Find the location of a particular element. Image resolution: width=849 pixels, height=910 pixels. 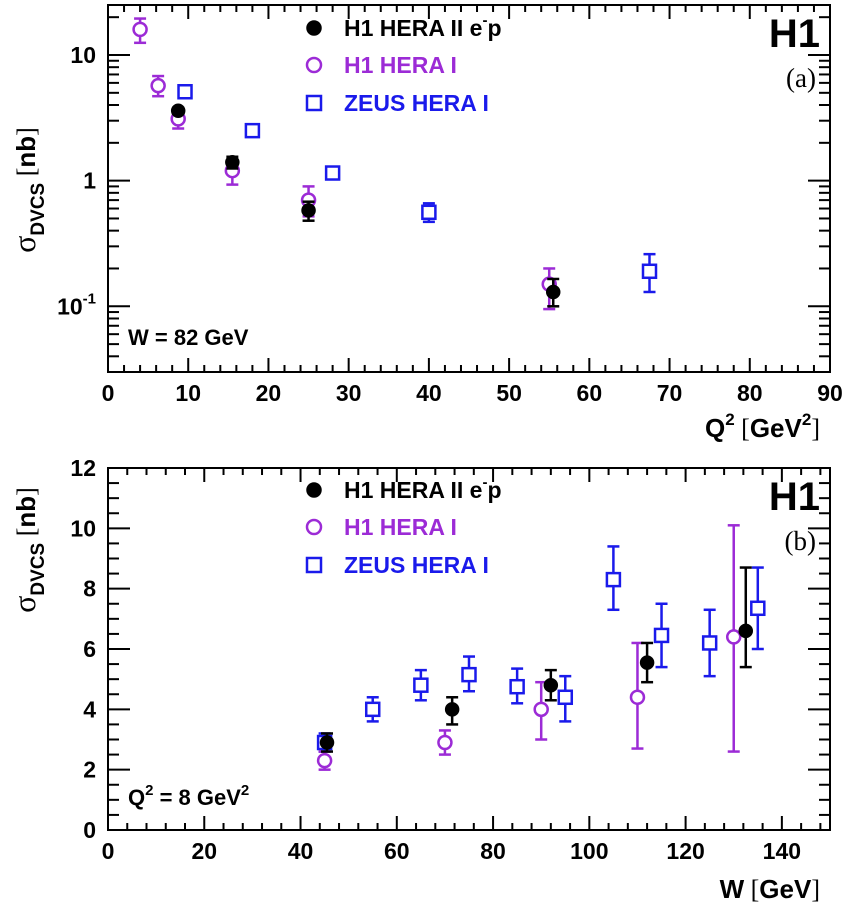

y-tick-label: 1 is located at coordinates (89, 181).